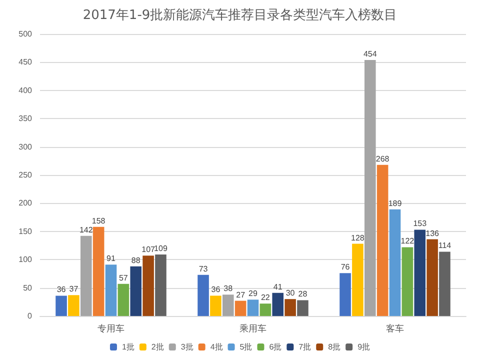 The image size is (480, 360). What do you see at coordinates (358, 237) in the screenshot?
I see `data-label: 128` at bounding box center [358, 237].